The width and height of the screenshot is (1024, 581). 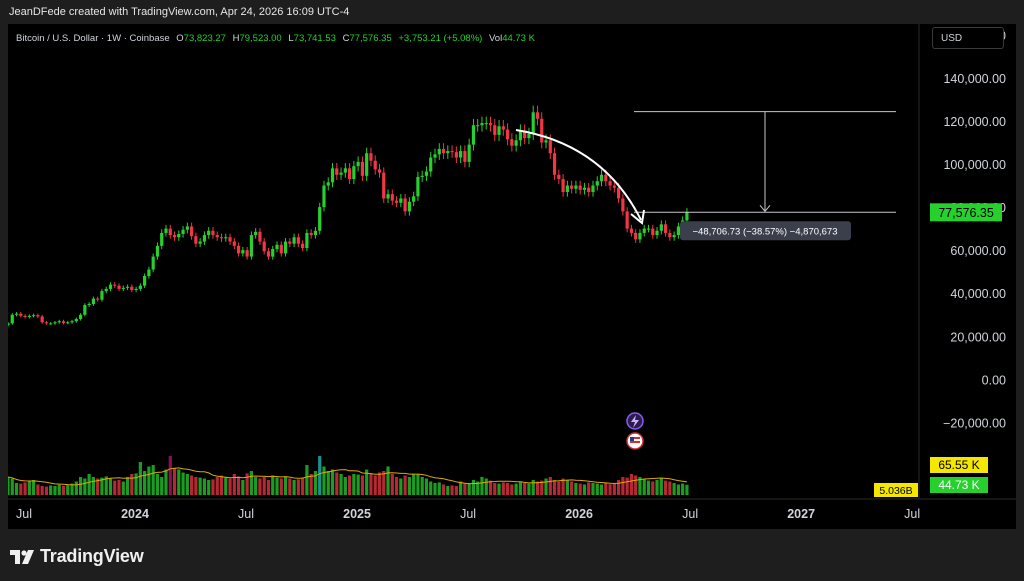 I want to click on currency-button: USD, so click(x=968, y=38).